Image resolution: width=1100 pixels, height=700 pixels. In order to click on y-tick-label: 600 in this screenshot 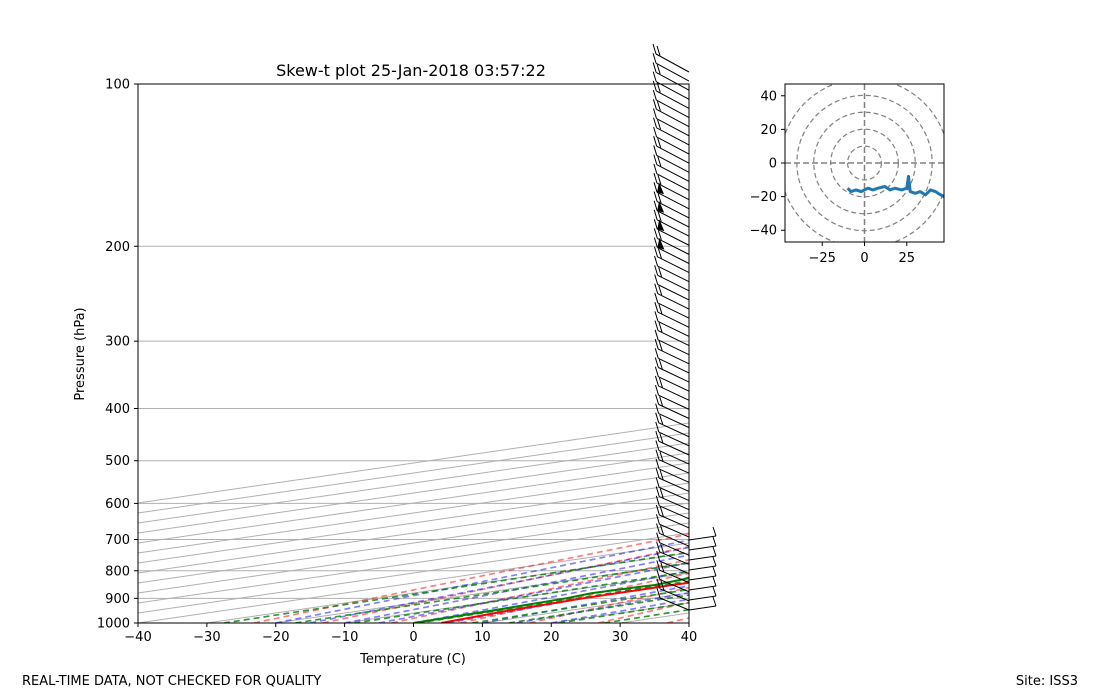, I will do `click(117, 504)`.